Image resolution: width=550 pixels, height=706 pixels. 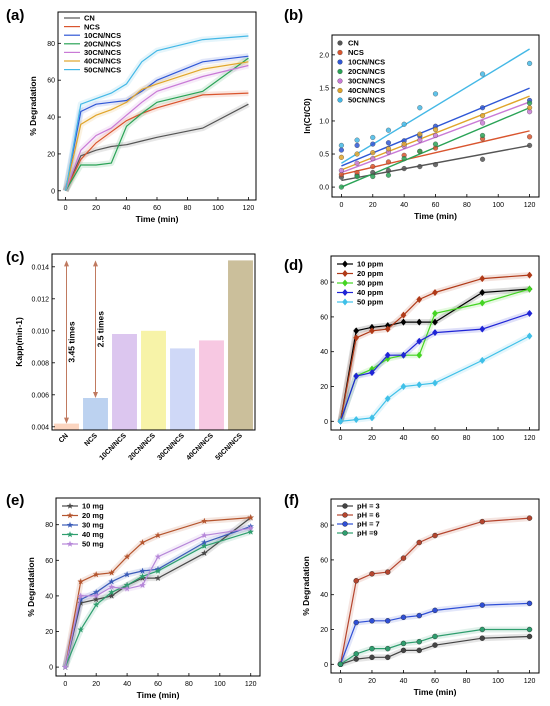 I want to click on y-tick-label: 2.0, so click(x=324, y=55).